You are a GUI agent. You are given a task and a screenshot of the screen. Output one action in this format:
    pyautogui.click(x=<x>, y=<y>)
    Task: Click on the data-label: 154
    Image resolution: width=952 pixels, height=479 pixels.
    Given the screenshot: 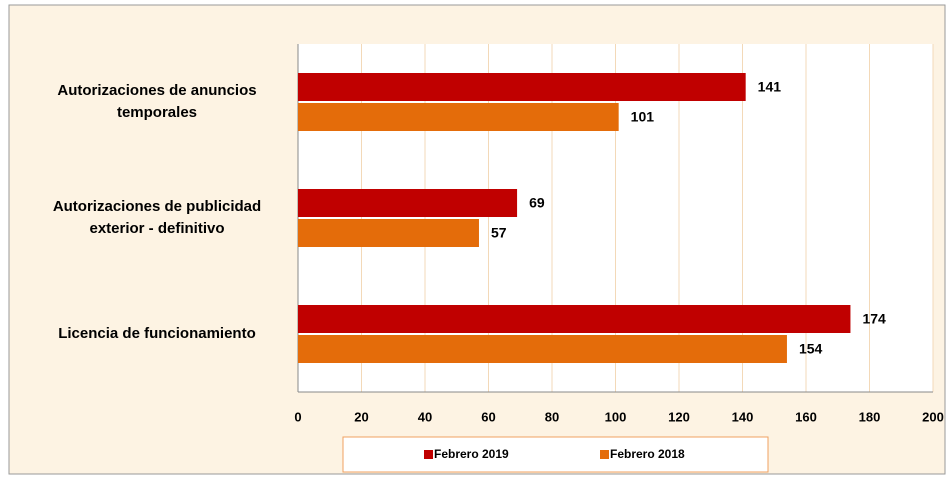 What is the action you would take?
    pyautogui.click(x=811, y=349)
    